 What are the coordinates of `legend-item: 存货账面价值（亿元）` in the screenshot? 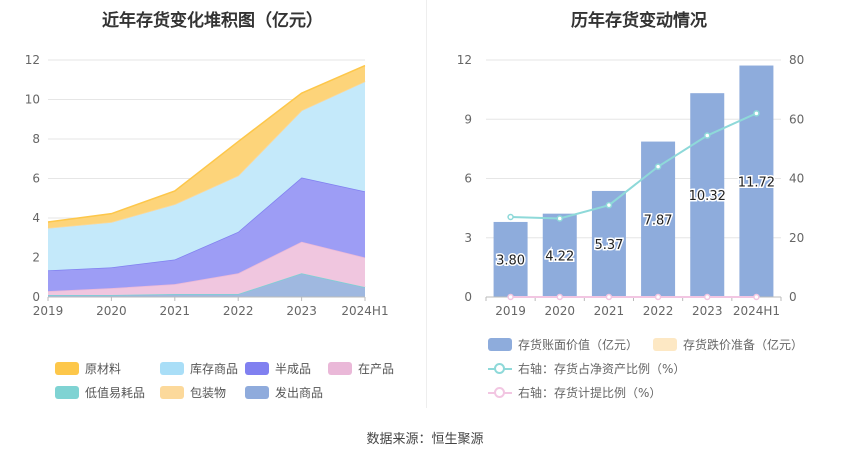 It's located at (563, 344).